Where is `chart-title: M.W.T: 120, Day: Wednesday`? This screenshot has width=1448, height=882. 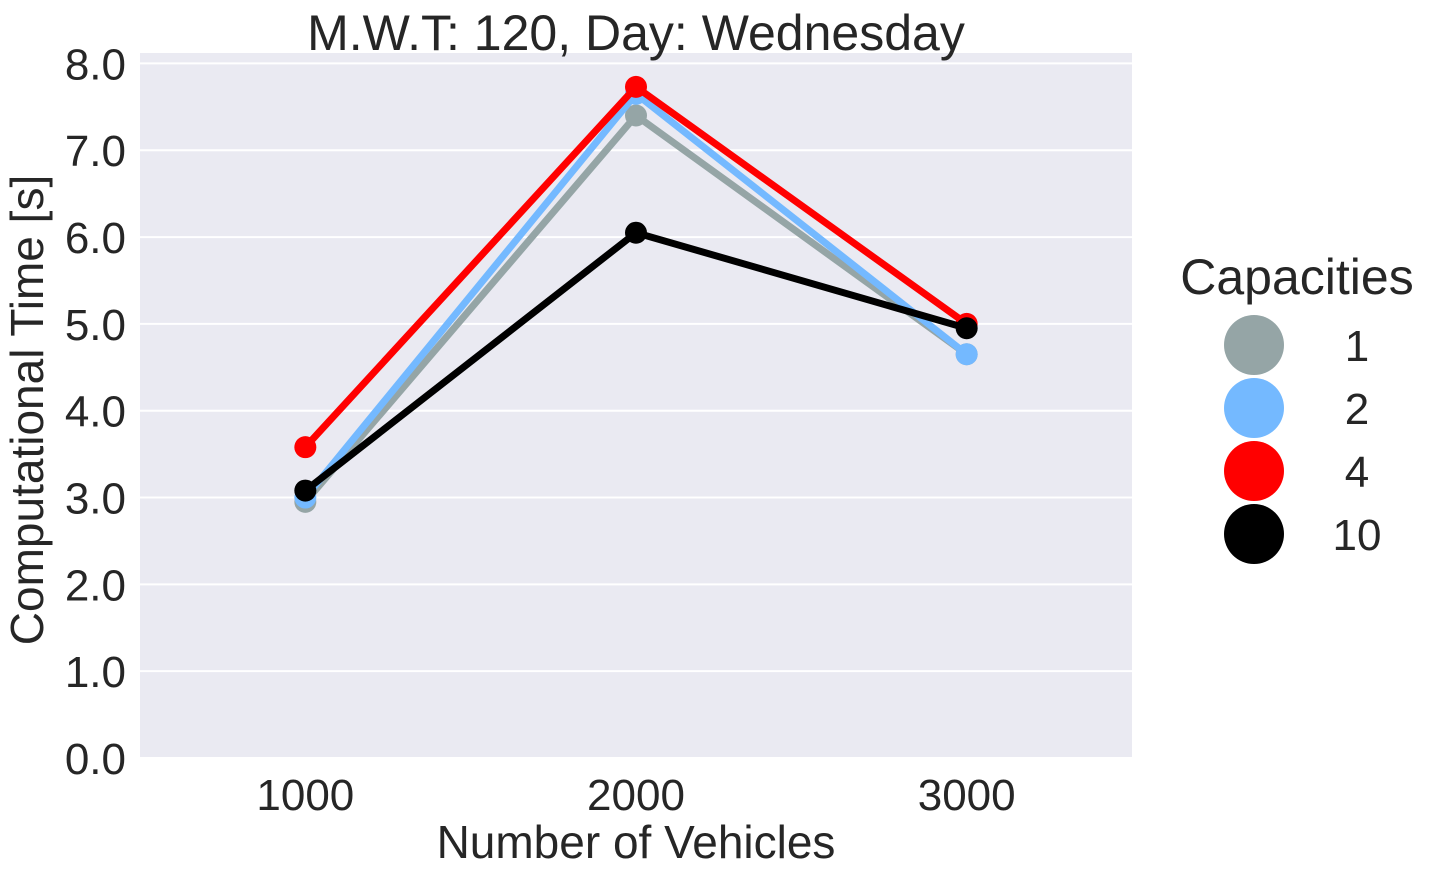 chart-title: M.W.T: 120, Day: Wednesday is located at coordinates (636, 33).